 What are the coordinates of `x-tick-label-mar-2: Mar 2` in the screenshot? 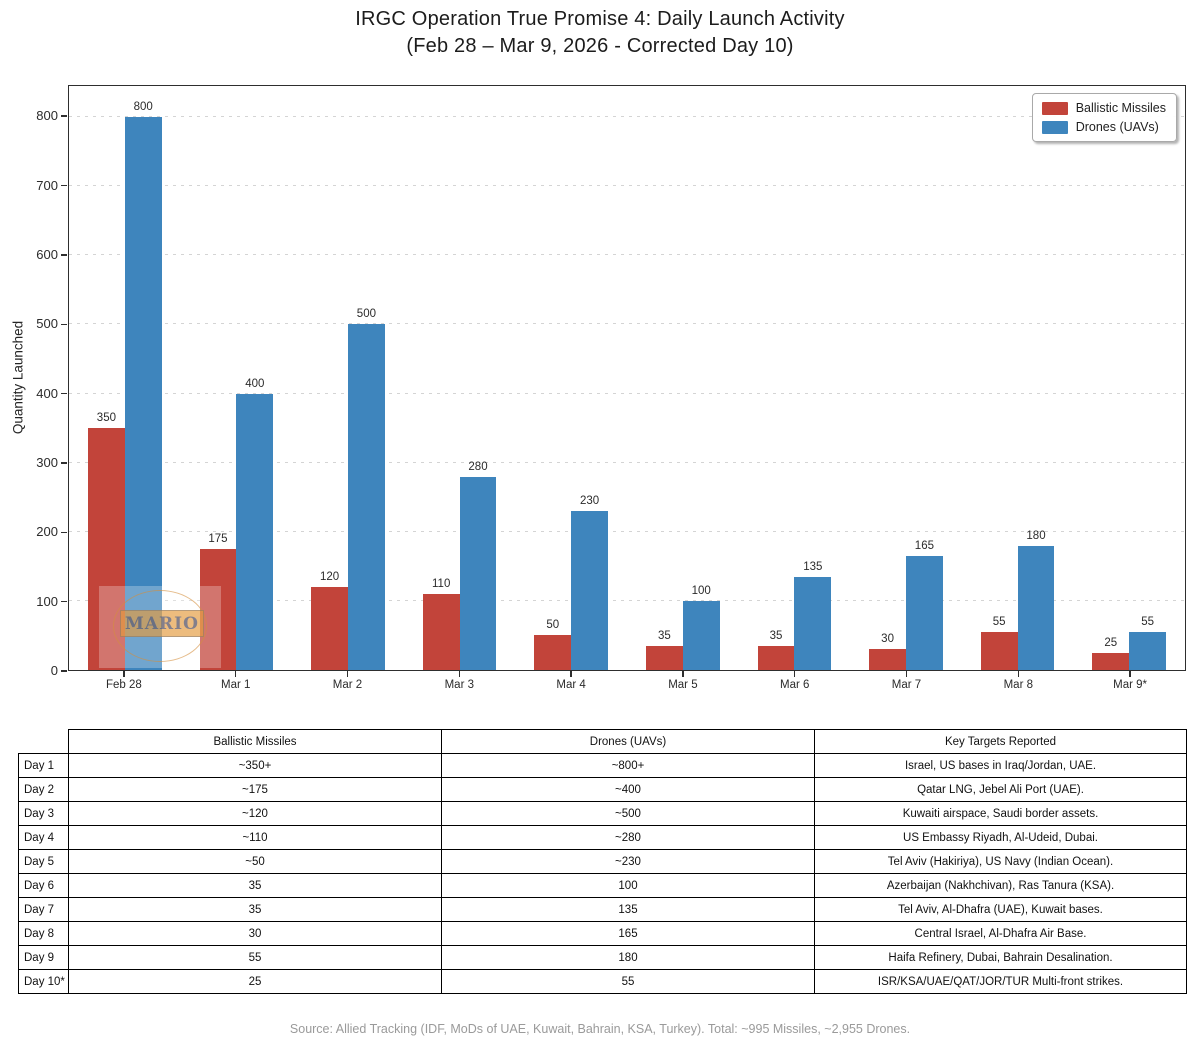 It's located at (347, 685).